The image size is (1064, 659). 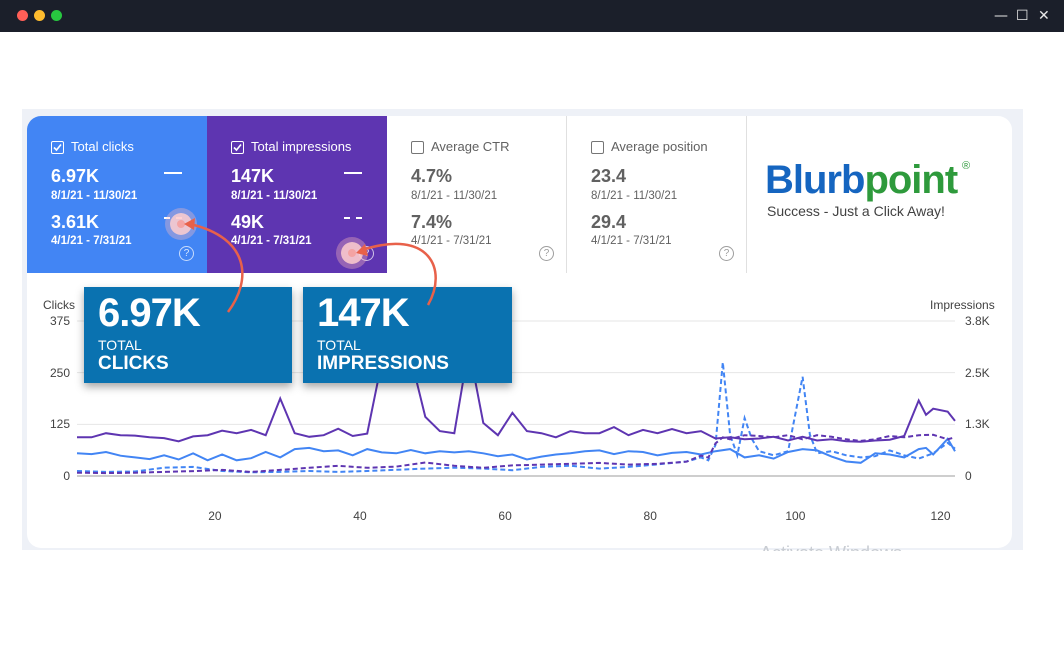 What do you see at coordinates (432, 222) in the screenshot?
I see `metric-value-previous: 7.4%` at bounding box center [432, 222].